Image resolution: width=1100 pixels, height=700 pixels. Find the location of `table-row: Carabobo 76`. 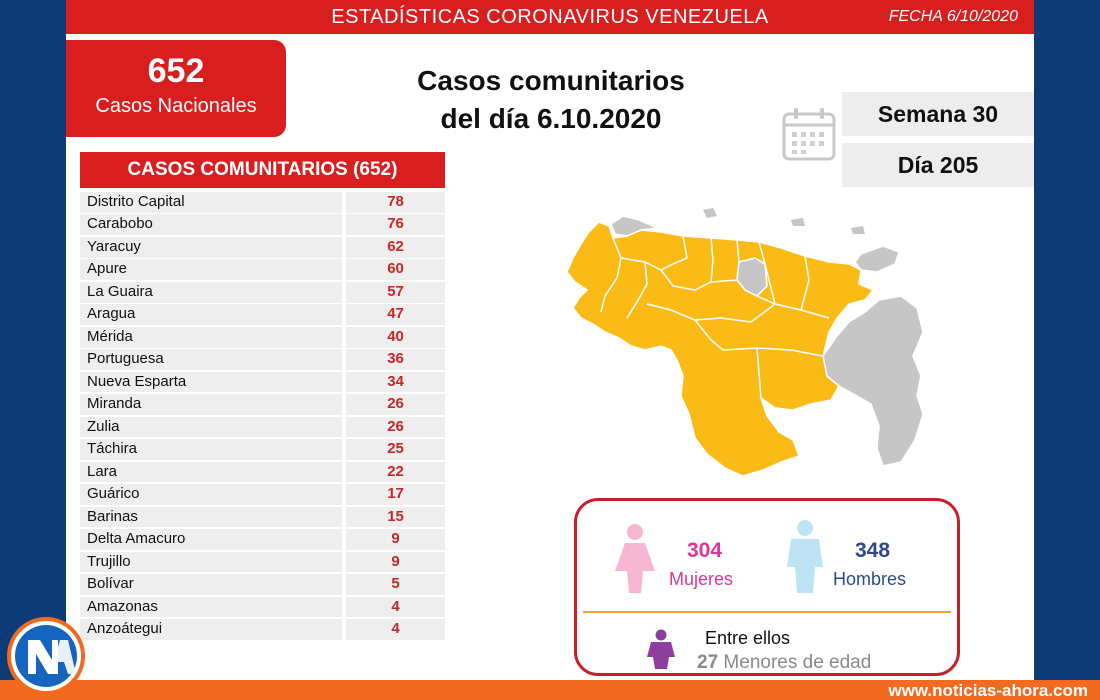

table-row: Carabobo 76 is located at coordinates (262, 225).